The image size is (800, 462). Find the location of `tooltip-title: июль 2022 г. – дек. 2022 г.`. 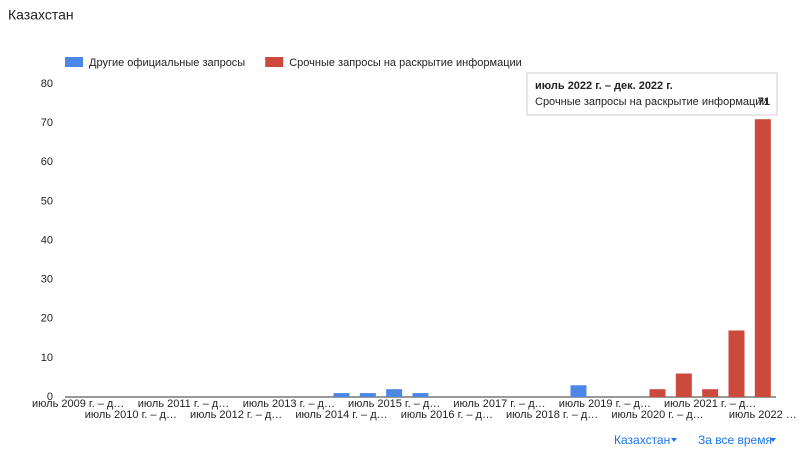

tooltip-title: июль 2022 г. – дек. 2022 г. is located at coordinates (604, 86).